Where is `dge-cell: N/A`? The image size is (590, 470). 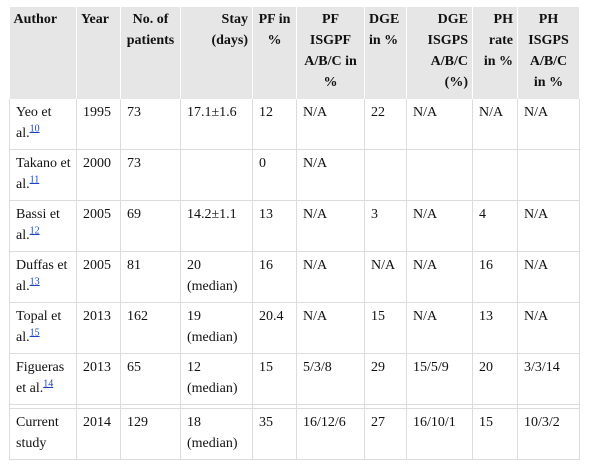
dge-cell: N/A is located at coordinates (385, 277).